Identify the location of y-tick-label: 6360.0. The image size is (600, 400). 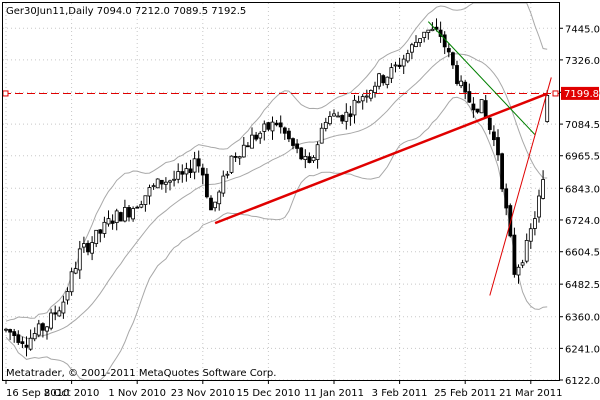
(582, 318).